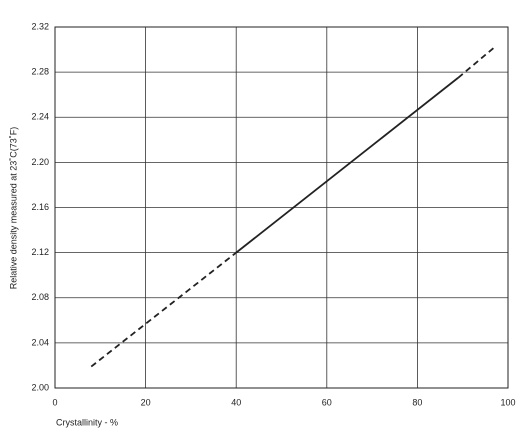 The height and width of the screenshot is (437, 523). Describe the element at coordinates (40, 252) in the screenshot. I see `y-tick-label: 2.12` at that location.